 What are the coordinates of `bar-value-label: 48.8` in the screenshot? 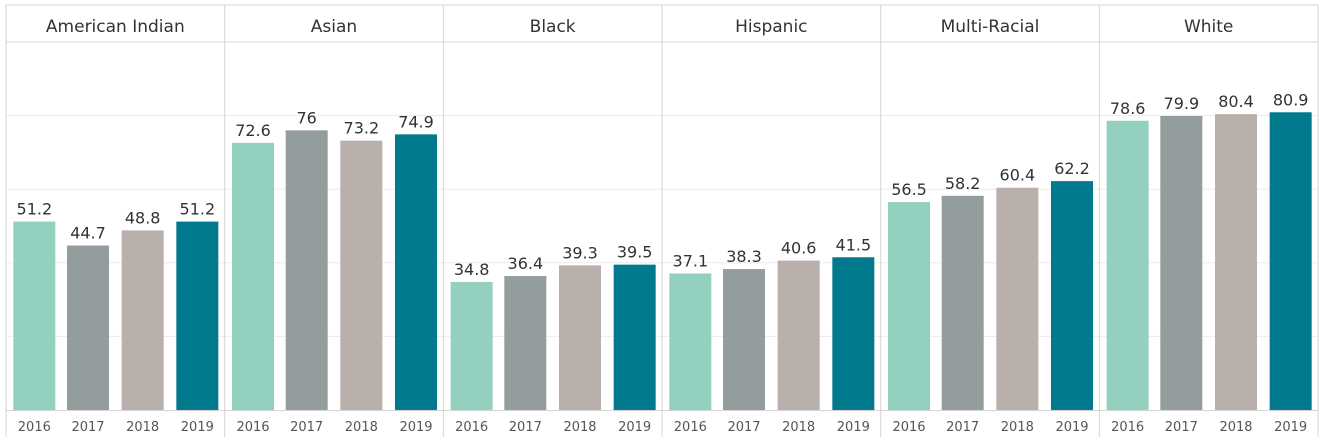 It's located at (143, 217).